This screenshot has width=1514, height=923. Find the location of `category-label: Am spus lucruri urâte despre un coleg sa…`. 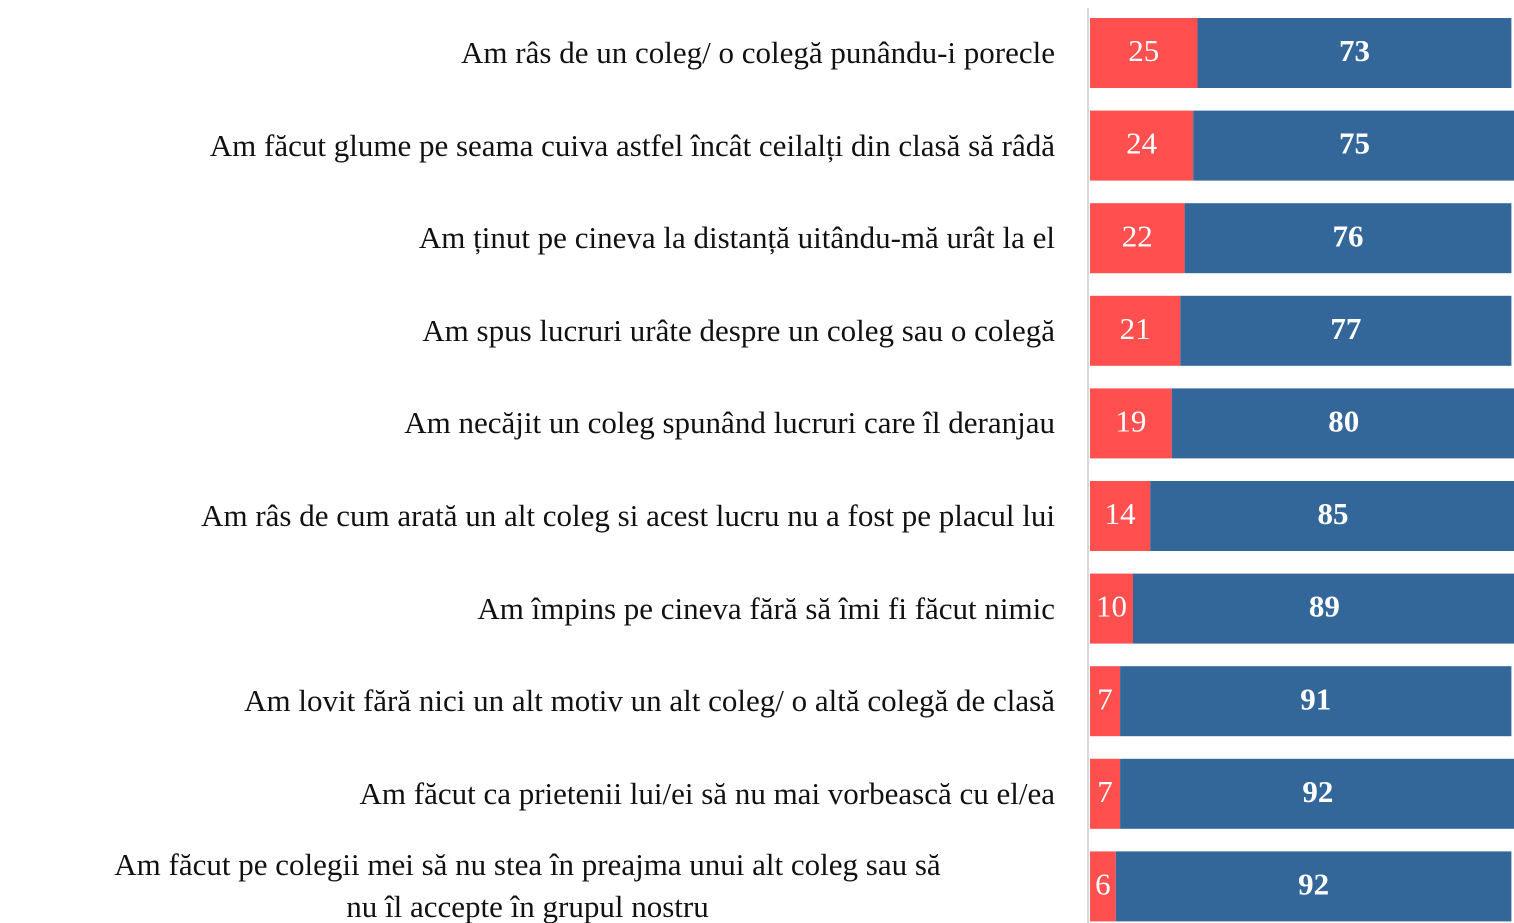

category-label: Am spus lucruri urâte despre un coleg sa… is located at coordinates (738, 330).